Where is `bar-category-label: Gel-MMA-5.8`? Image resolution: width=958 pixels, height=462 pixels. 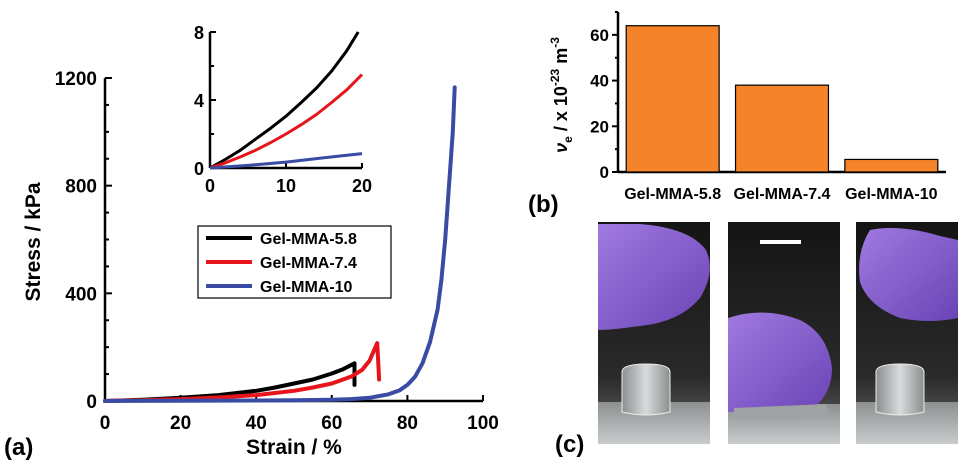 bar-category-label: Gel-MMA-5.8 is located at coordinates (672, 194).